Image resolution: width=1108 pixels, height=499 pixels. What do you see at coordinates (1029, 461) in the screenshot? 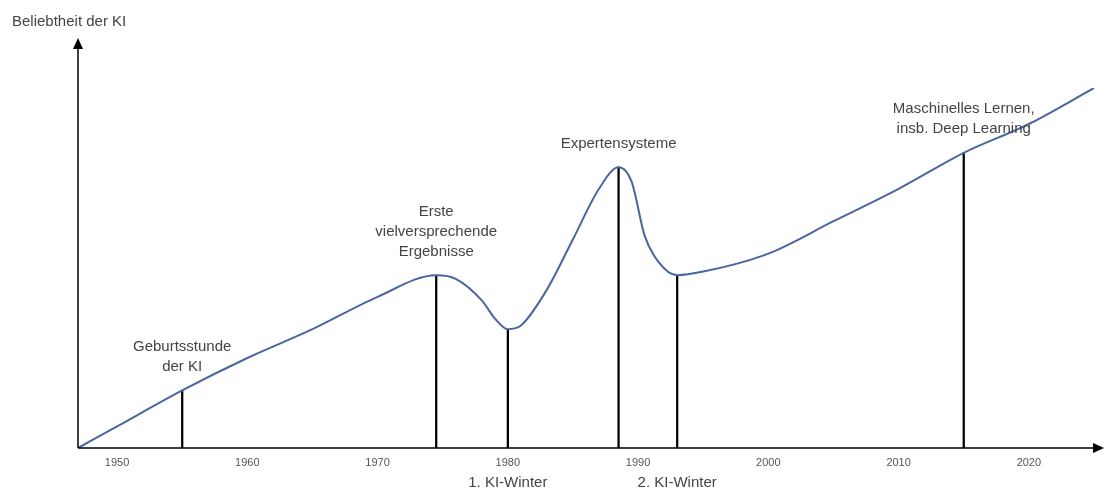
I see `x-tick-label: 2020` at bounding box center [1029, 461].